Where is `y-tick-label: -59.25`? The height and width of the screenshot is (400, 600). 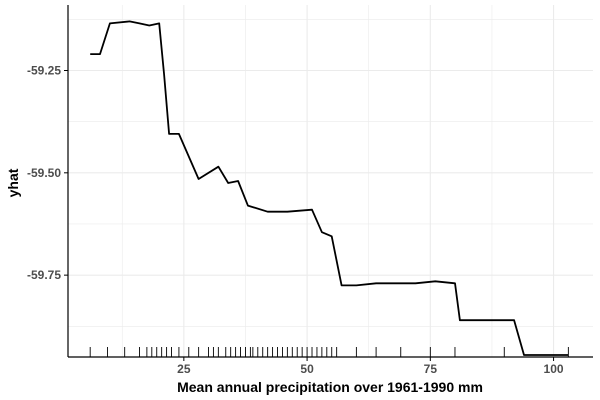
y-tick-label: -59.25 is located at coordinates (44, 70).